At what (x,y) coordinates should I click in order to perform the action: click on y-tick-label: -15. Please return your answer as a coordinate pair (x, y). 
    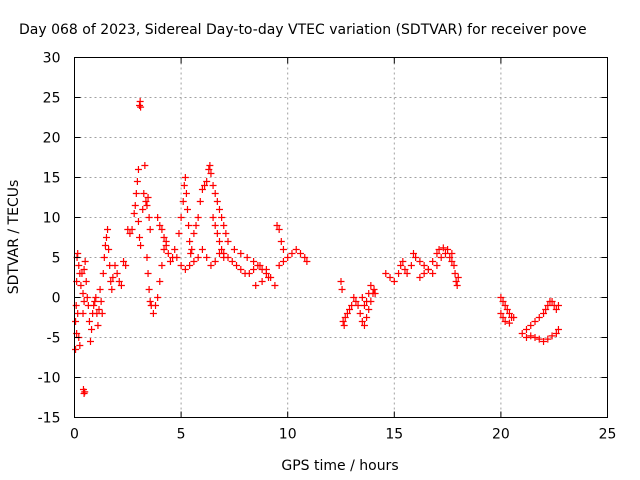
    Looking at the image, I should click on (49, 419).